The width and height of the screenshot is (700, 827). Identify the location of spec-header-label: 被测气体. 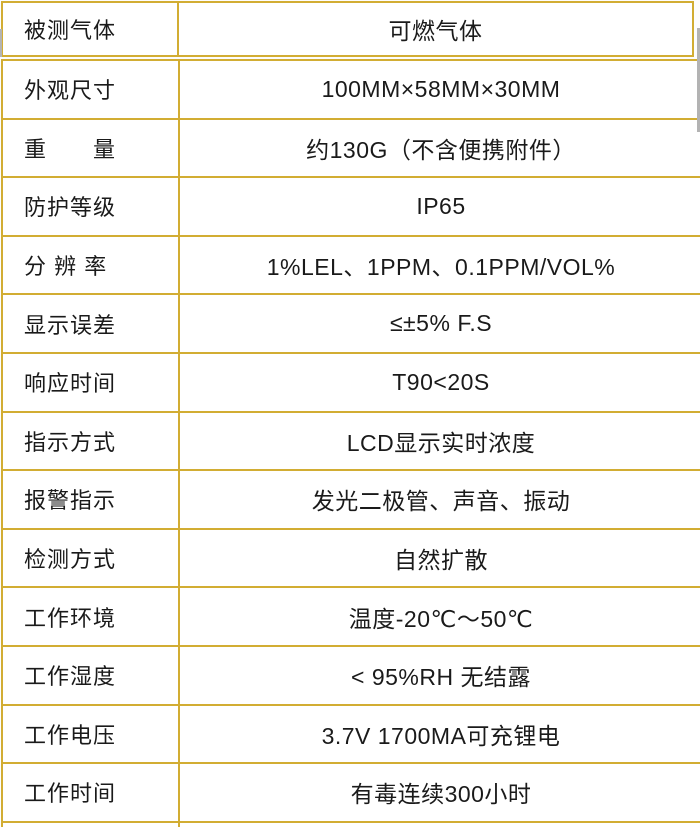
(91, 29).